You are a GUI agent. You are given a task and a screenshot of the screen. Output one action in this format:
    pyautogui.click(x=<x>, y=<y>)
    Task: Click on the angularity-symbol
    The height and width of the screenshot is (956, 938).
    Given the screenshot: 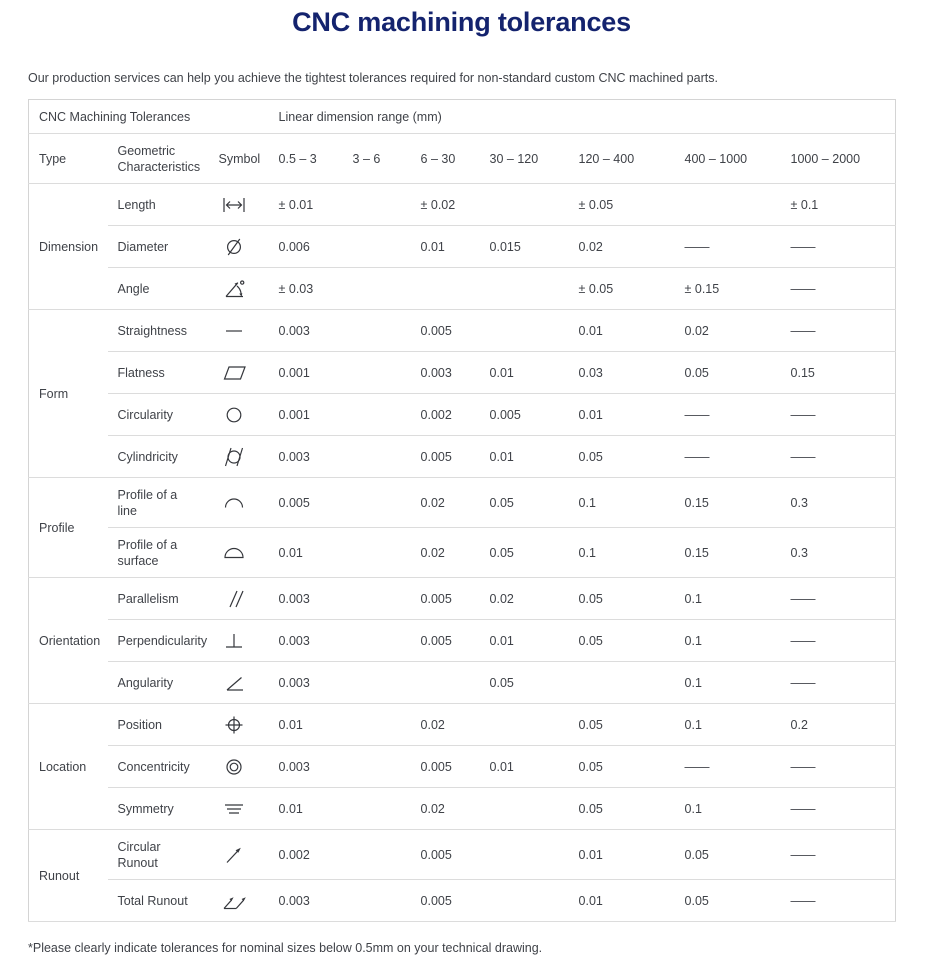 What is the action you would take?
    pyautogui.click(x=234, y=683)
    